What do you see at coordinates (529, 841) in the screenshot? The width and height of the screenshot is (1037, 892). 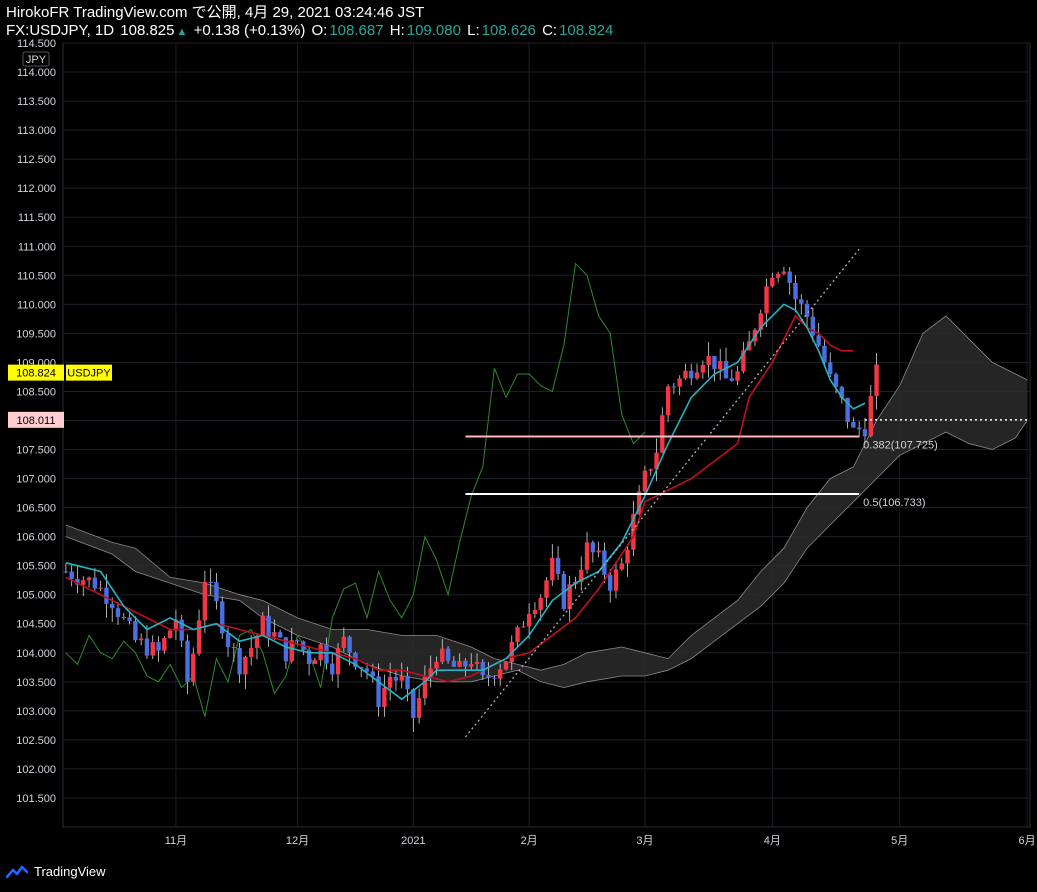 I see `x-tick-label: 2月` at bounding box center [529, 841].